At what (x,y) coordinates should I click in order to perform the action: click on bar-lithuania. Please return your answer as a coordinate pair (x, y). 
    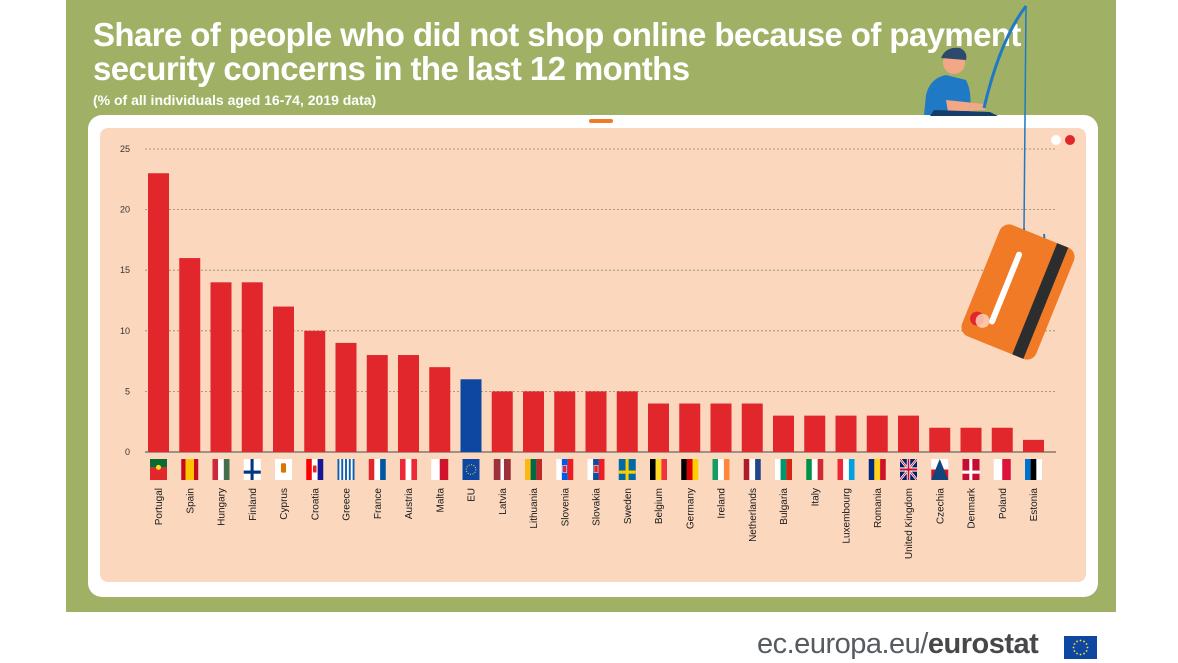
    Looking at the image, I should click on (533, 421).